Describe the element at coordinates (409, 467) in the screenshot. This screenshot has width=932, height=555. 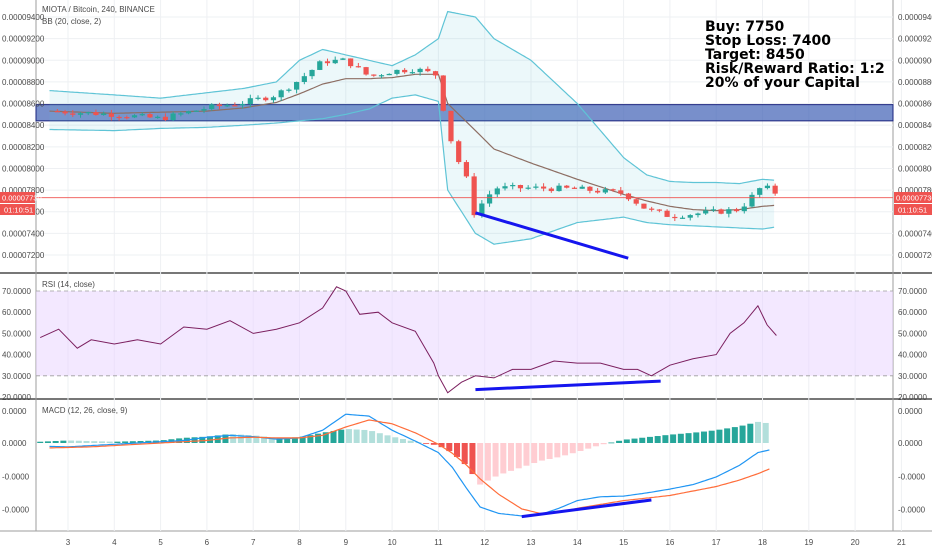
I see `signal-line` at that location.